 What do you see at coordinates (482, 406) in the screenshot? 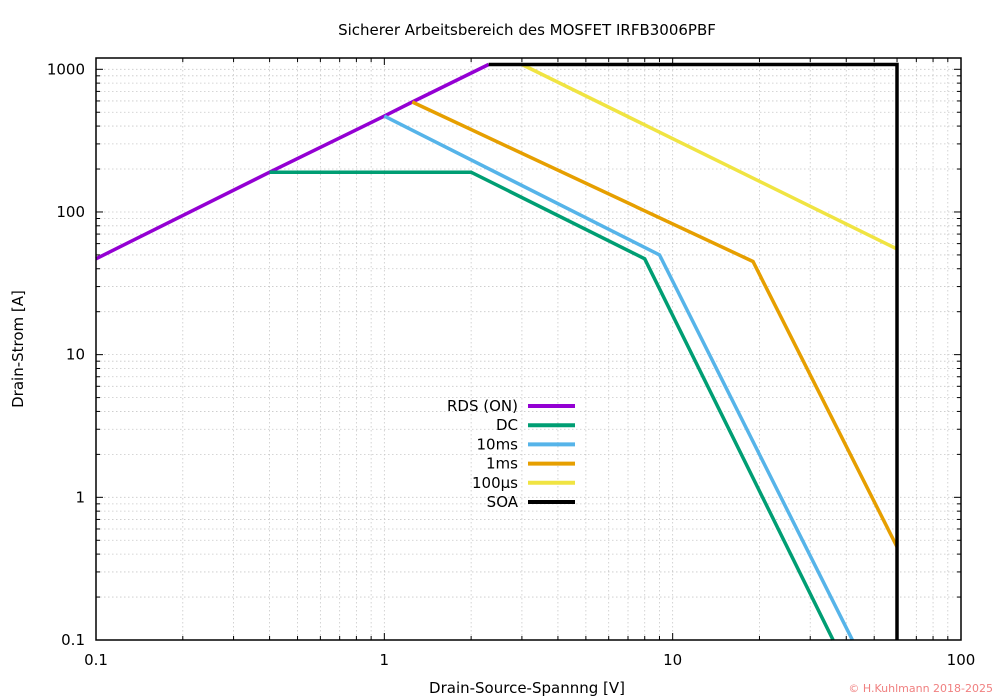
I see `legend-label: RDS (ON)` at bounding box center [482, 406].